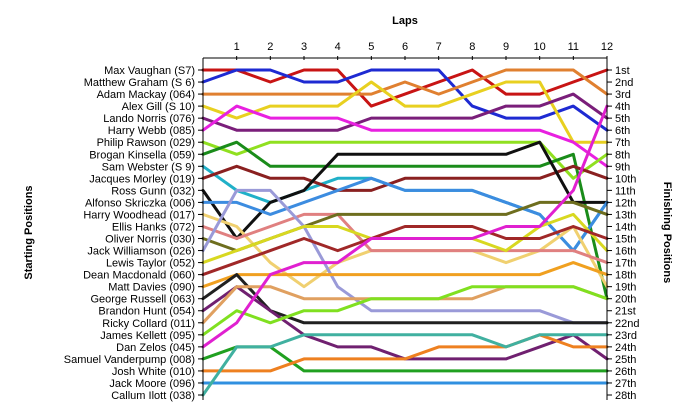  I want to click on start-position-label: Matthew Graham (S 6), so click(139, 83).